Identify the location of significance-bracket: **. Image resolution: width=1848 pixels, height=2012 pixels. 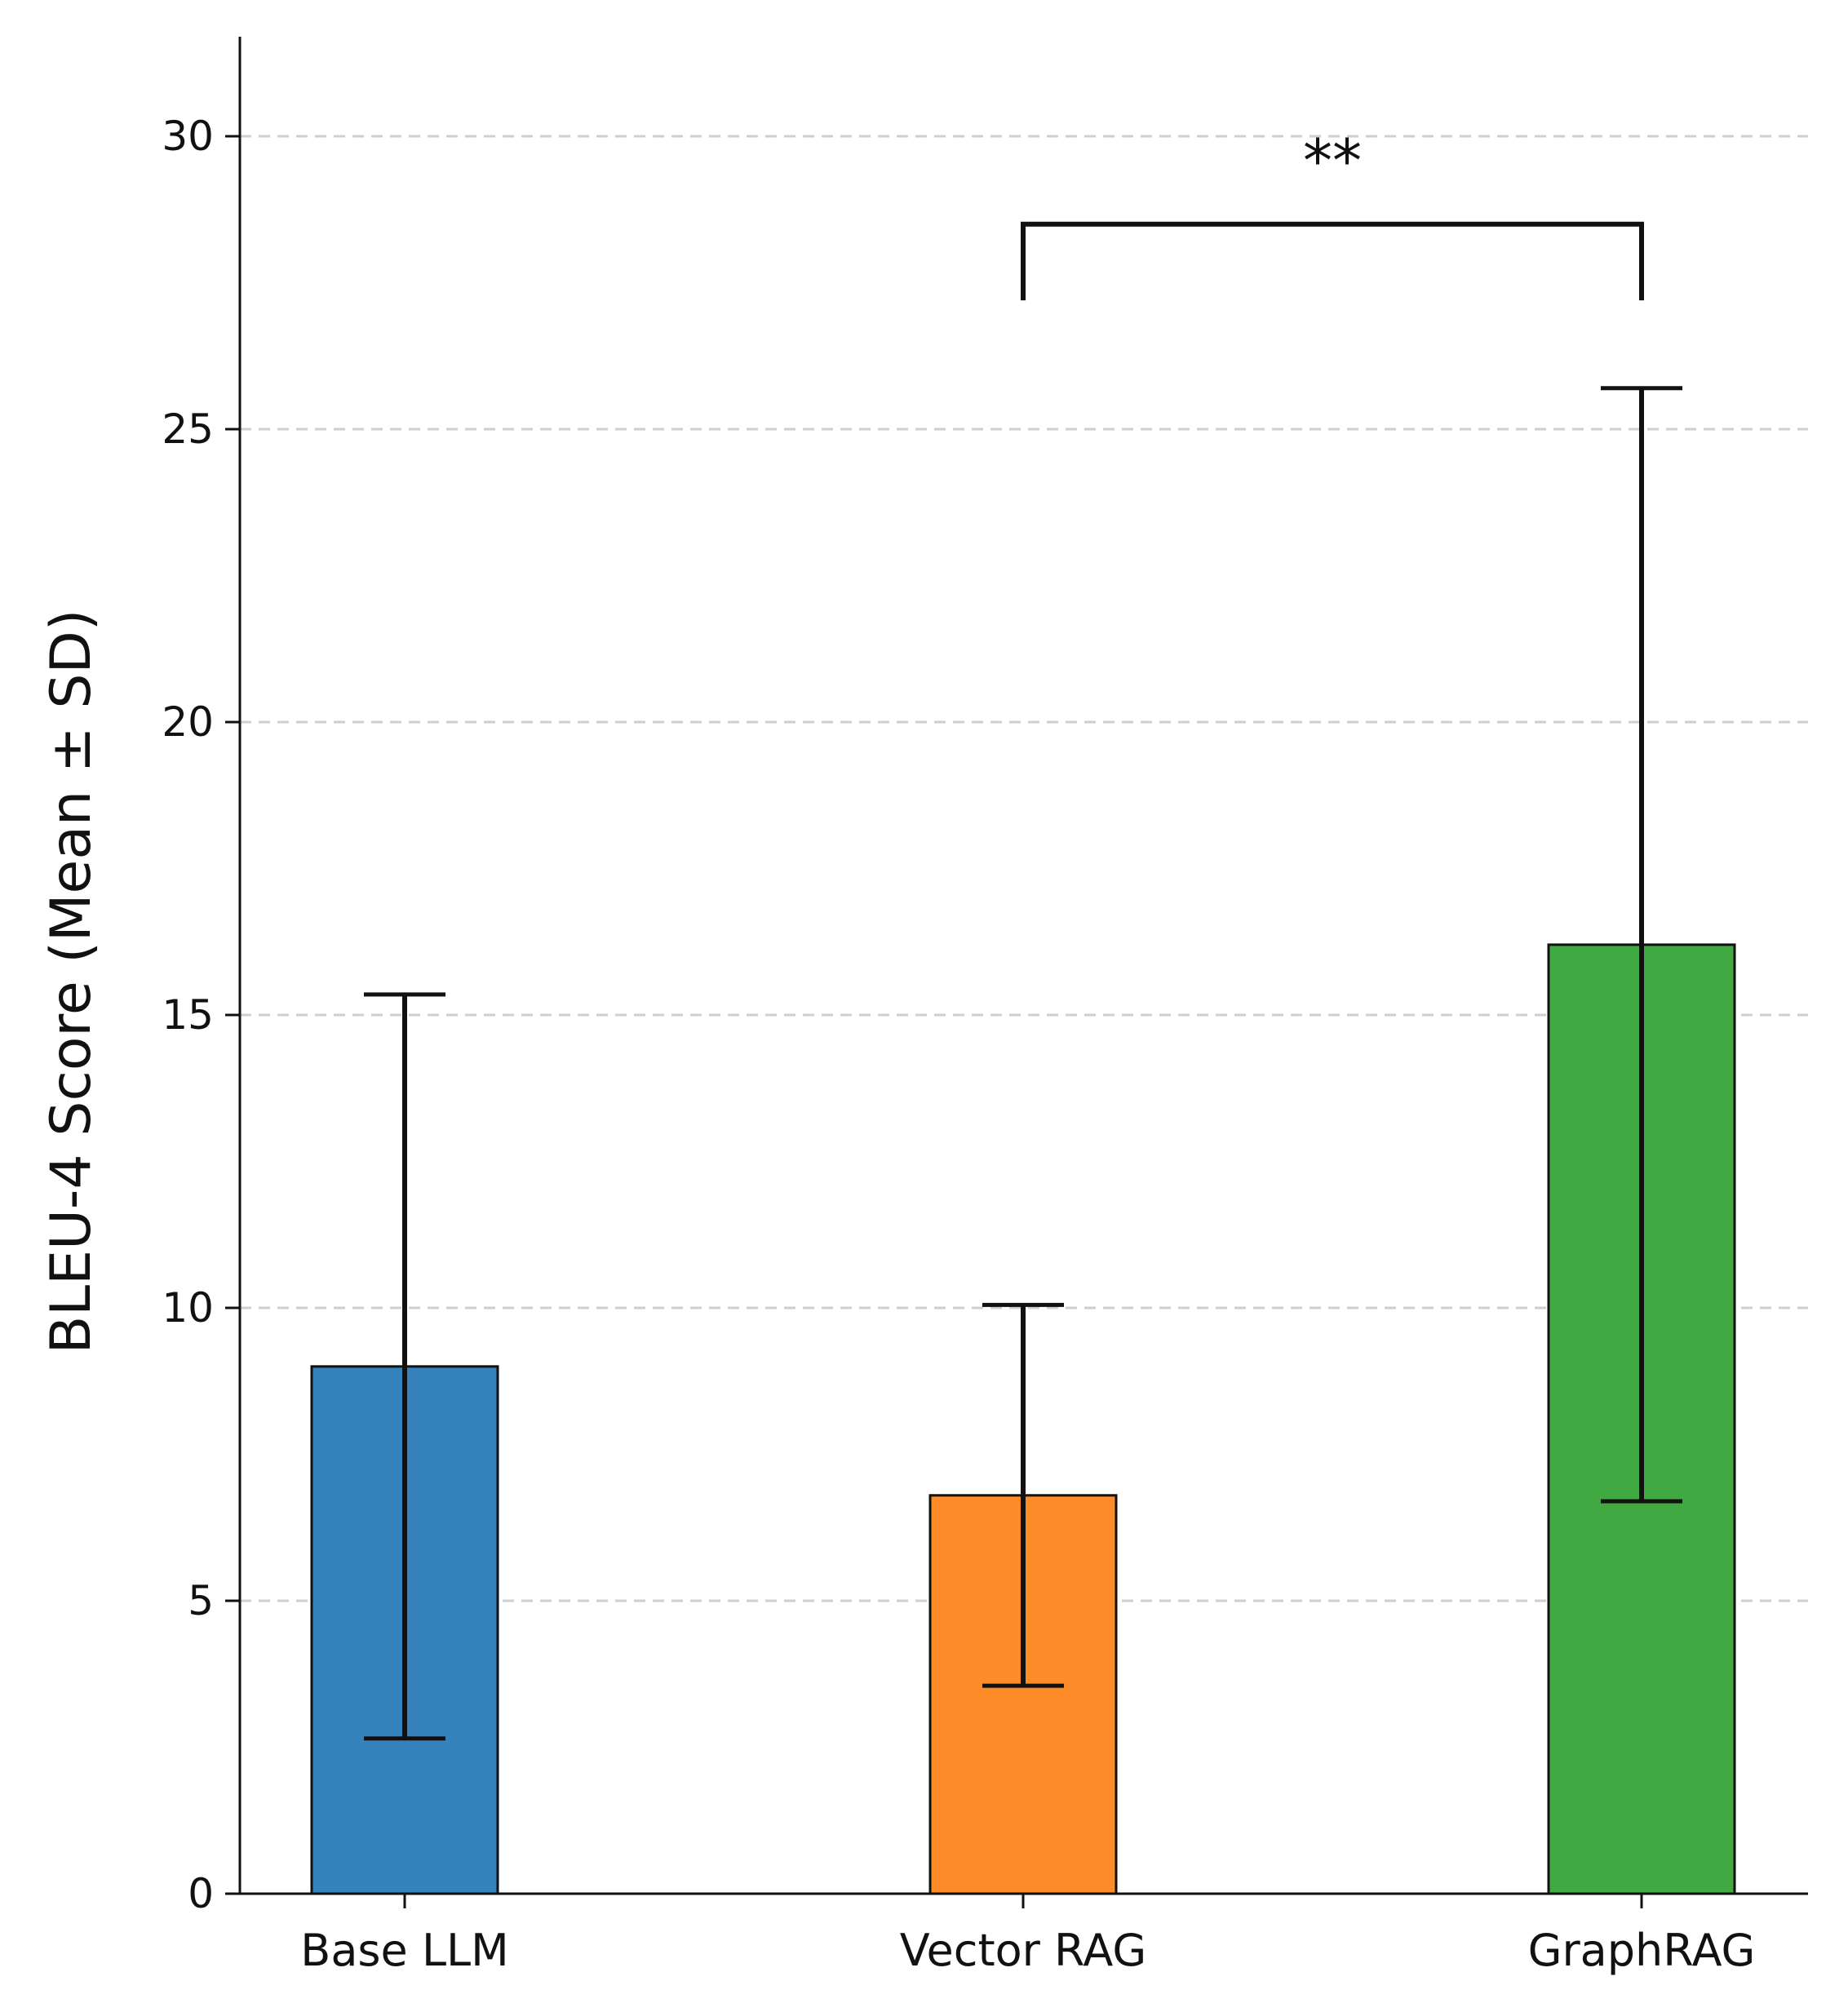
(1332, 213).